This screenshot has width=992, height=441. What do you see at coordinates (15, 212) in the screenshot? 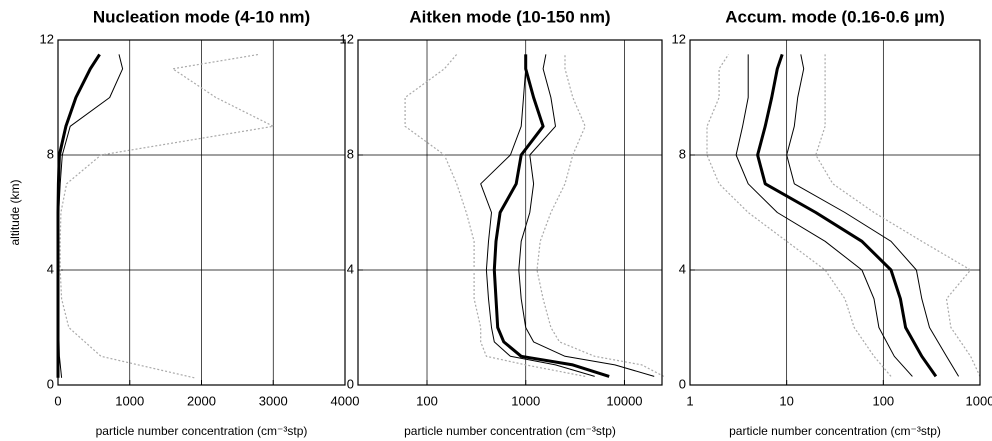
I see `y-axis-label: altitude (km)` at bounding box center [15, 212].